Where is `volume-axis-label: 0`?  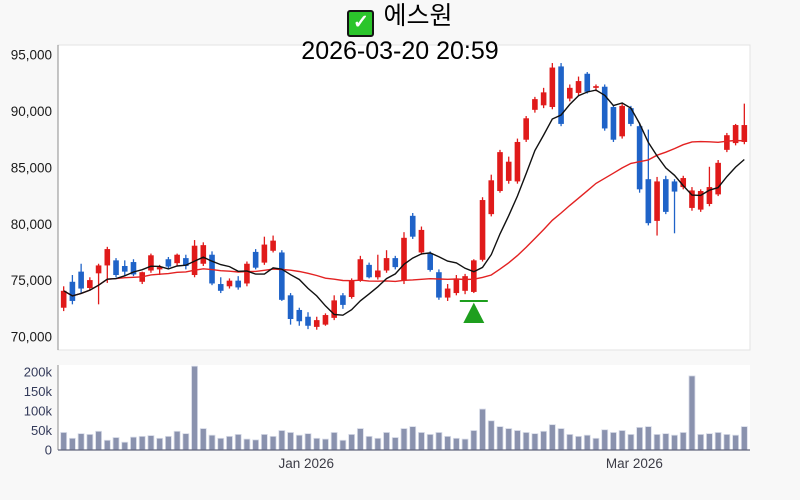
volume-axis-label: 0 is located at coordinates (48, 450).